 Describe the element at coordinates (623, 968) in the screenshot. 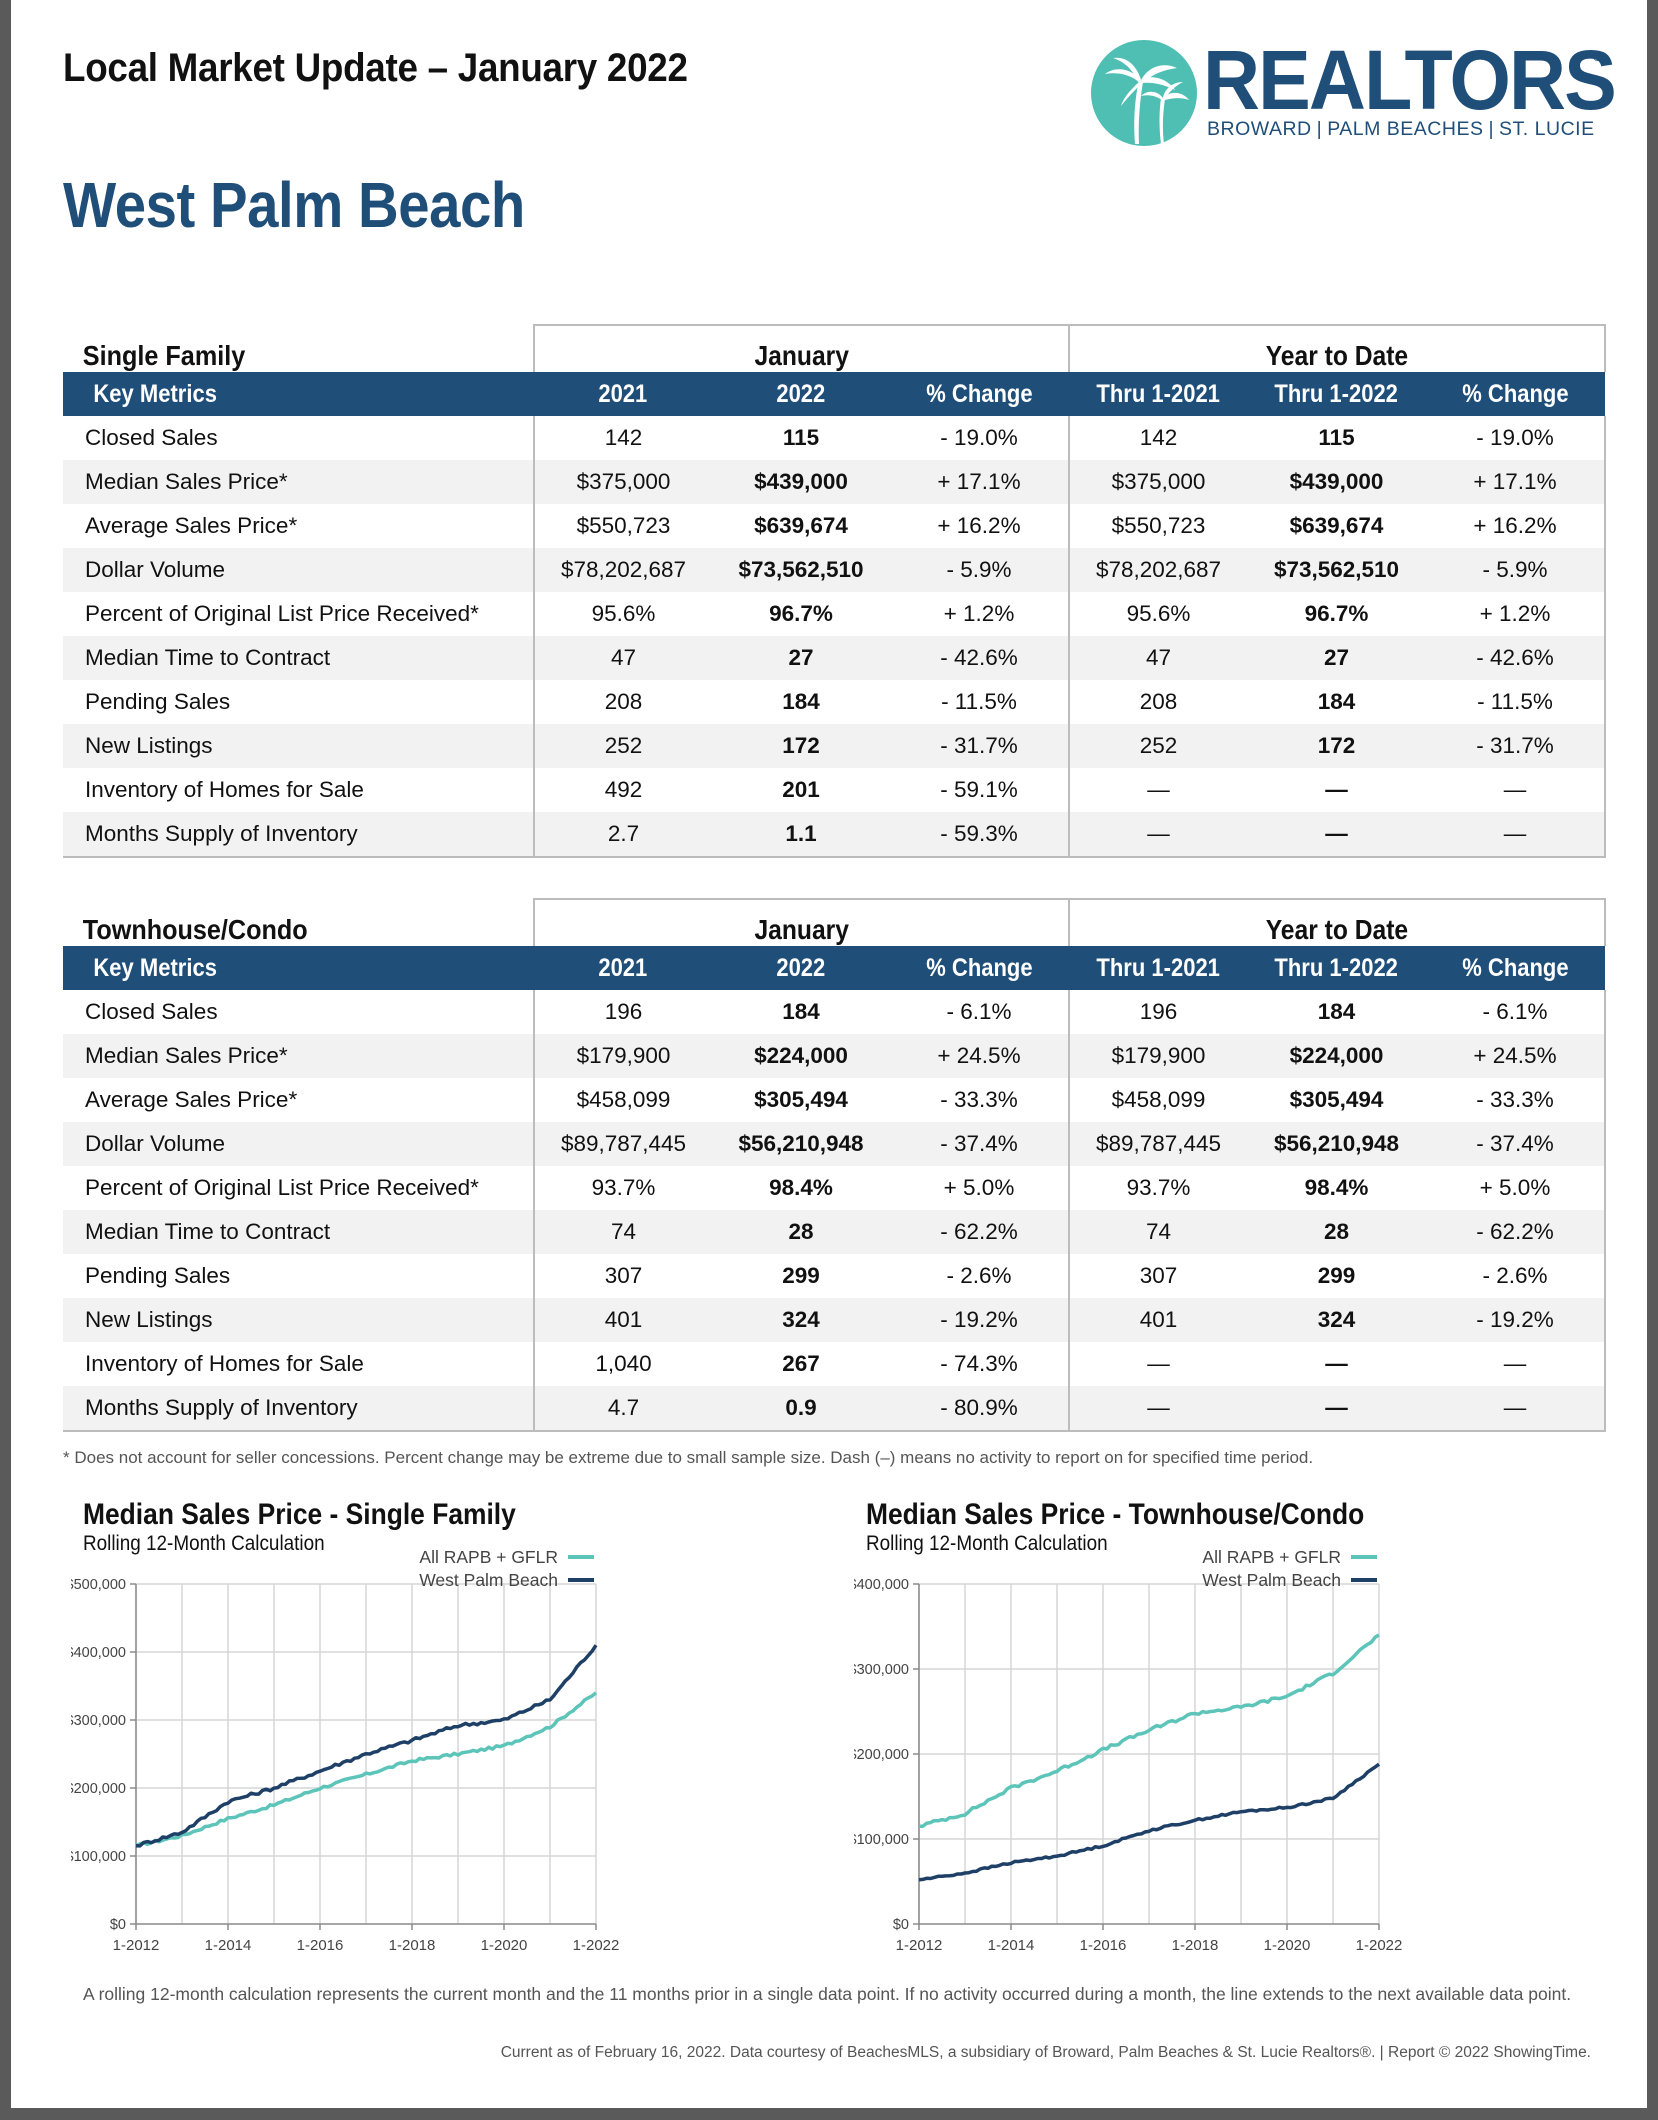

I see `col-header-2021: 2021` at that location.